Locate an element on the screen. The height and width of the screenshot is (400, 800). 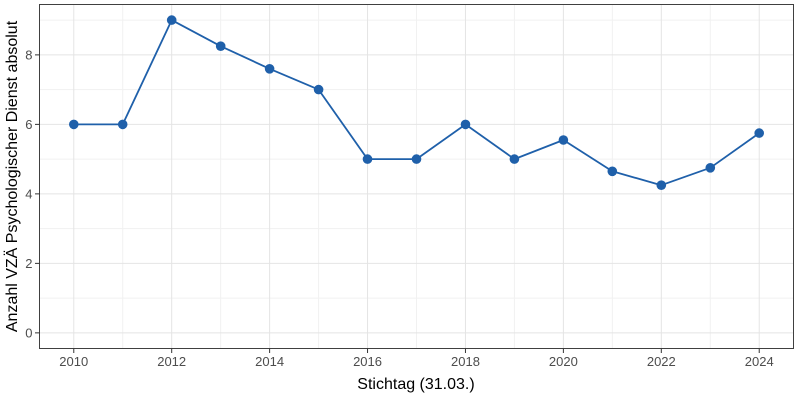
x-tick-label: 2018 is located at coordinates (465, 361).